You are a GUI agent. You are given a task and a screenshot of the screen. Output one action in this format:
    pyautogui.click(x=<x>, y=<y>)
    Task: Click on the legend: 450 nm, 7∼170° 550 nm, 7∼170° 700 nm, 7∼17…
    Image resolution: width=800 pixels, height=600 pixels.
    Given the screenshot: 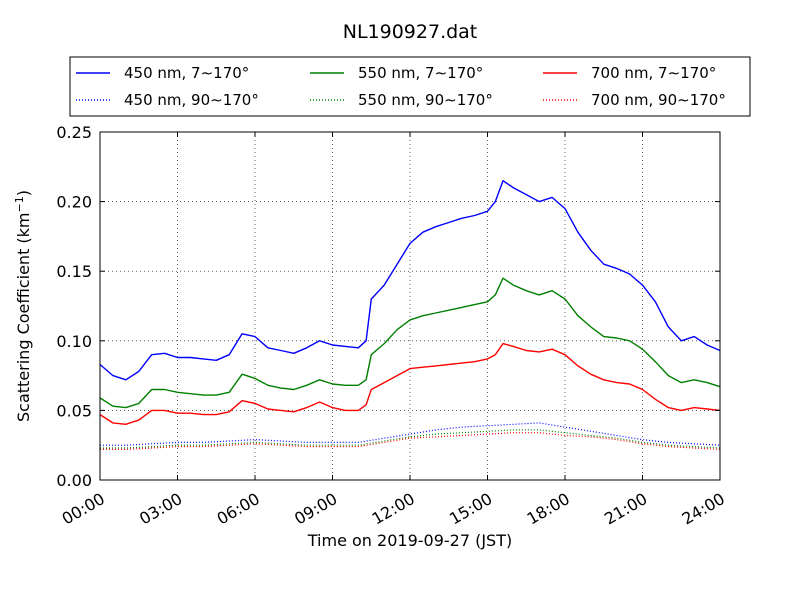 What is the action you would take?
    pyautogui.click(x=410, y=86)
    